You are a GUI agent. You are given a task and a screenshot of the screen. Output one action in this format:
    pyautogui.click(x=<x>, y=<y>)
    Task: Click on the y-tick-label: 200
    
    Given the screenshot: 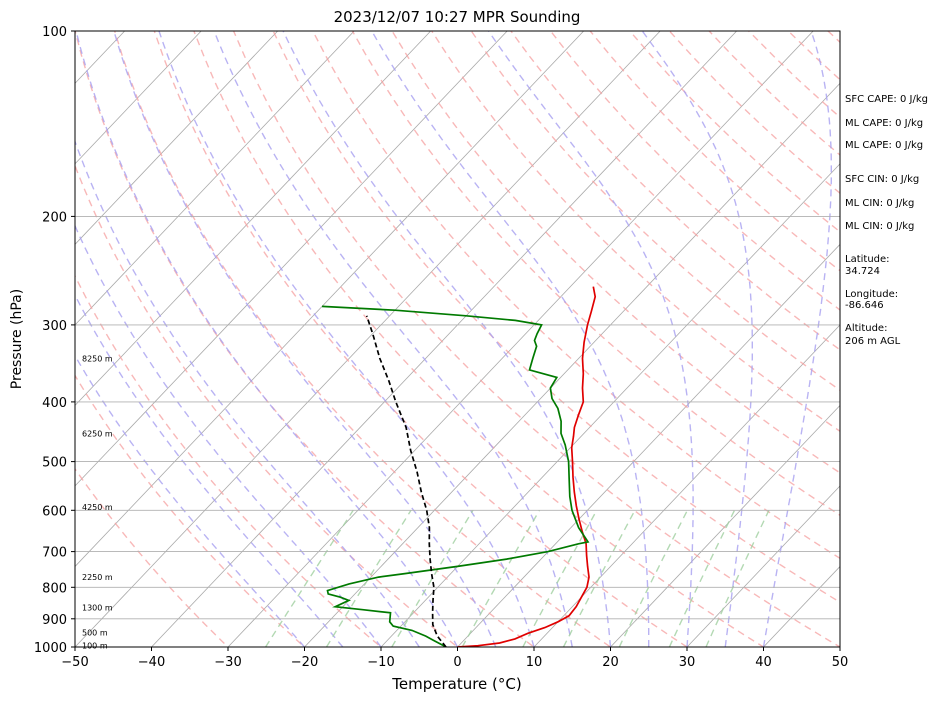 What is the action you would take?
    pyautogui.click(x=54, y=217)
    